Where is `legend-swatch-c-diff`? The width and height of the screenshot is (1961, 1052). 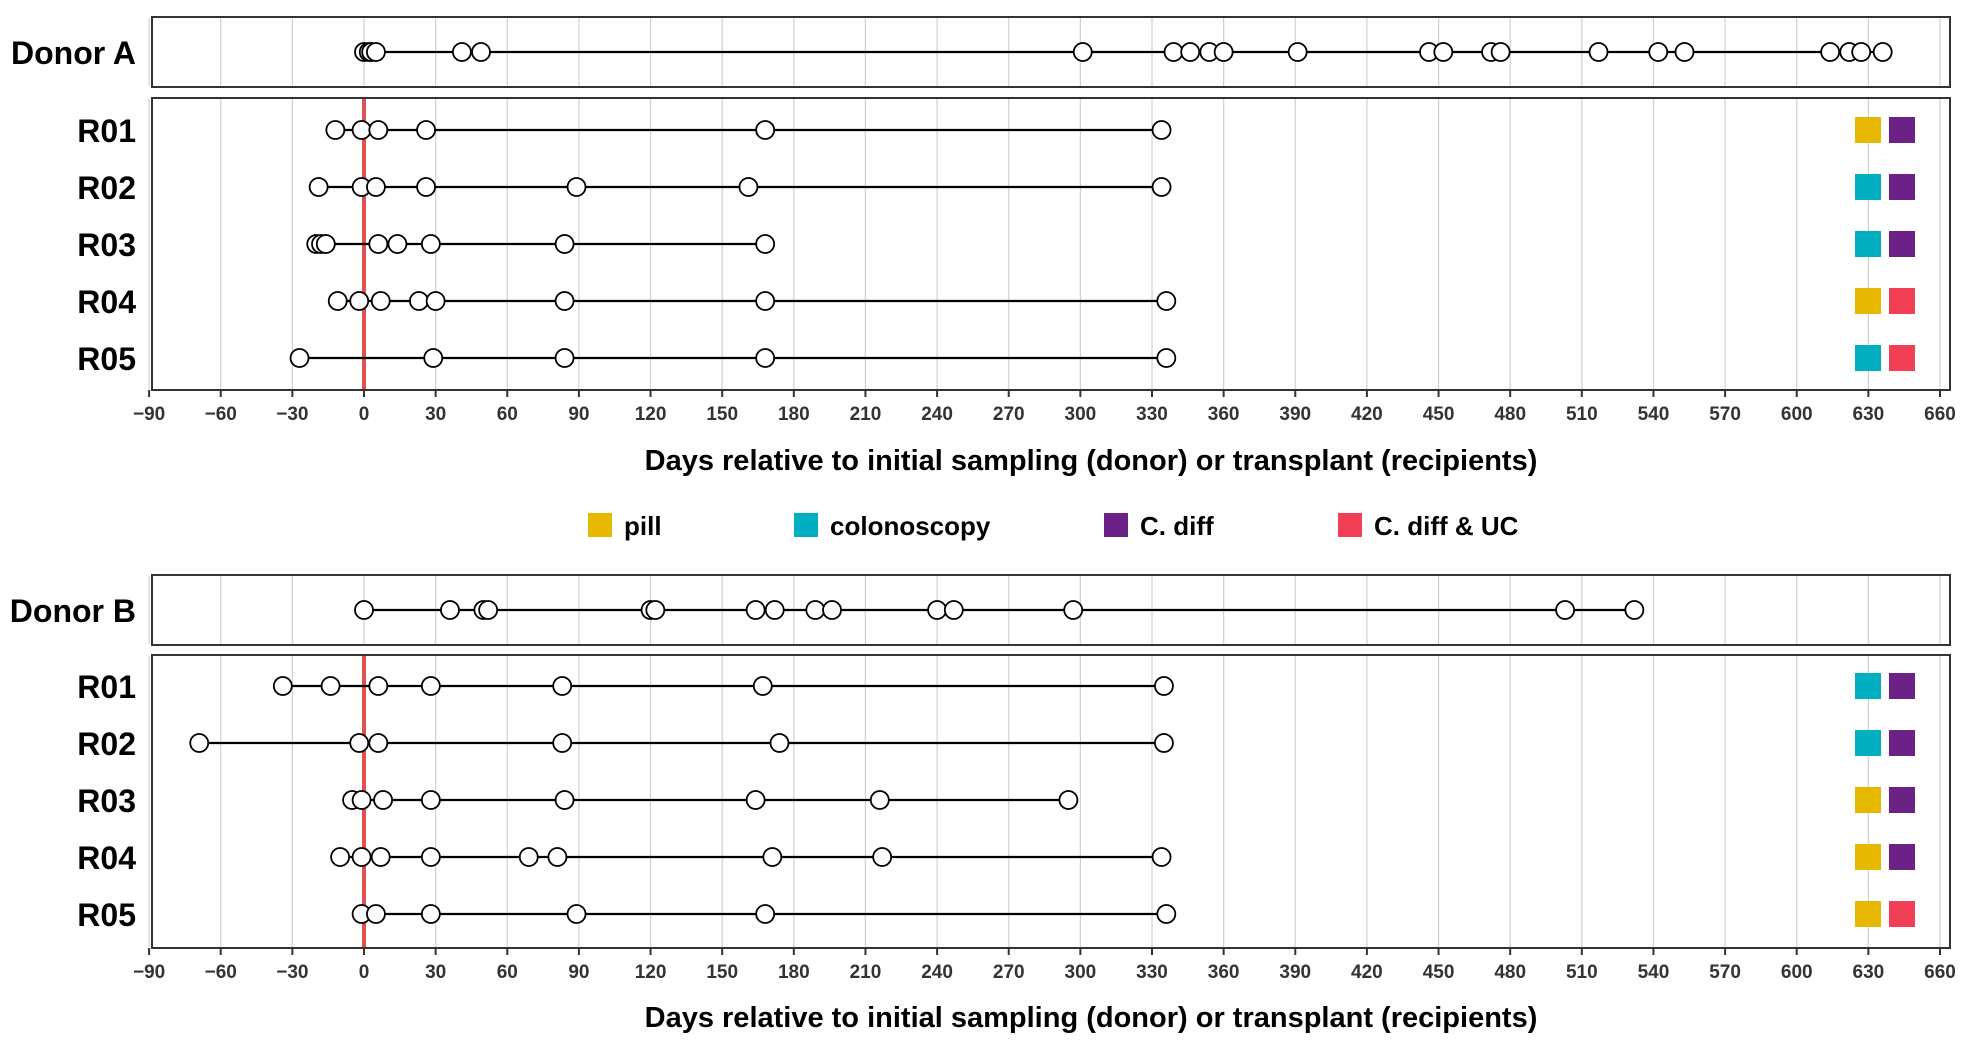 legend-swatch-c-diff is located at coordinates (1116, 525).